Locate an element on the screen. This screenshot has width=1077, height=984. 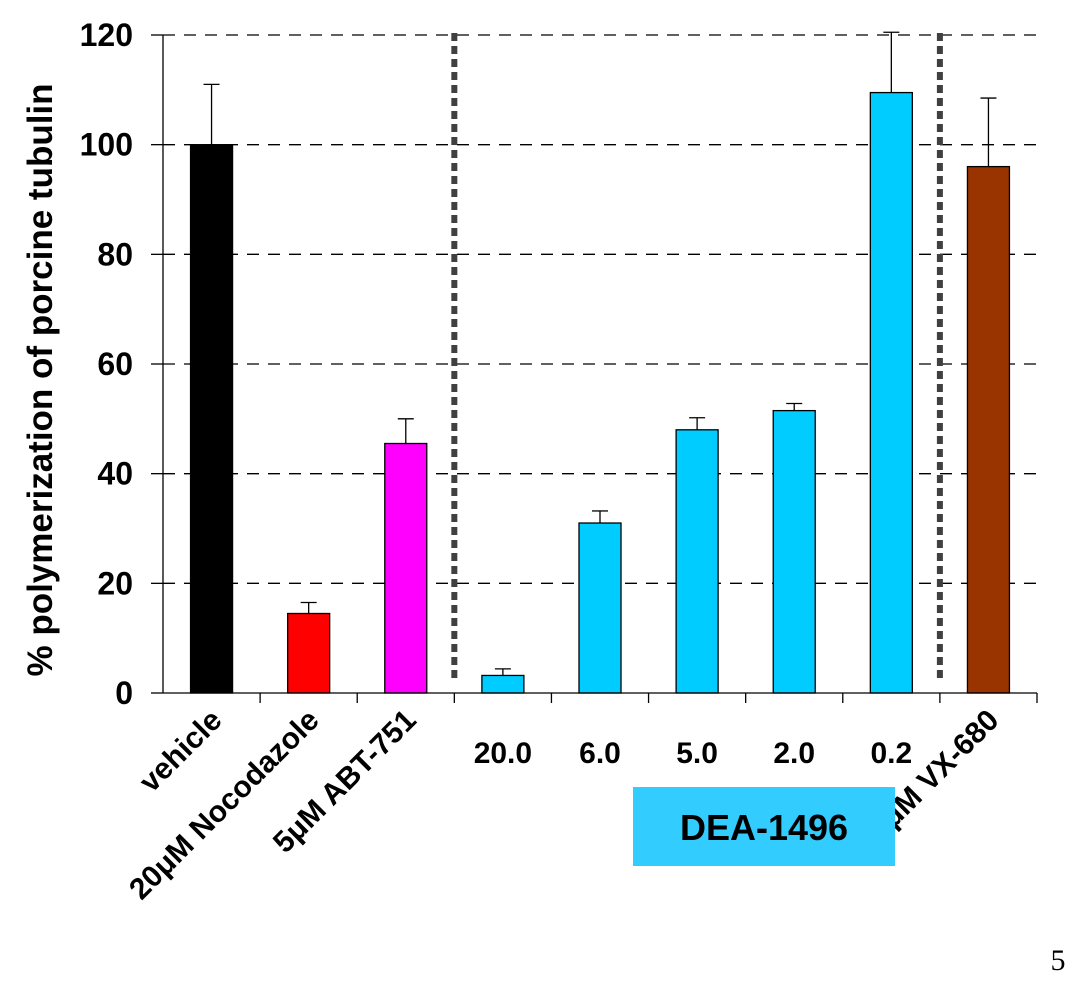
y-tick-labels: 0 20 40 60 80 100 120 is located at coordinates (106, 364).